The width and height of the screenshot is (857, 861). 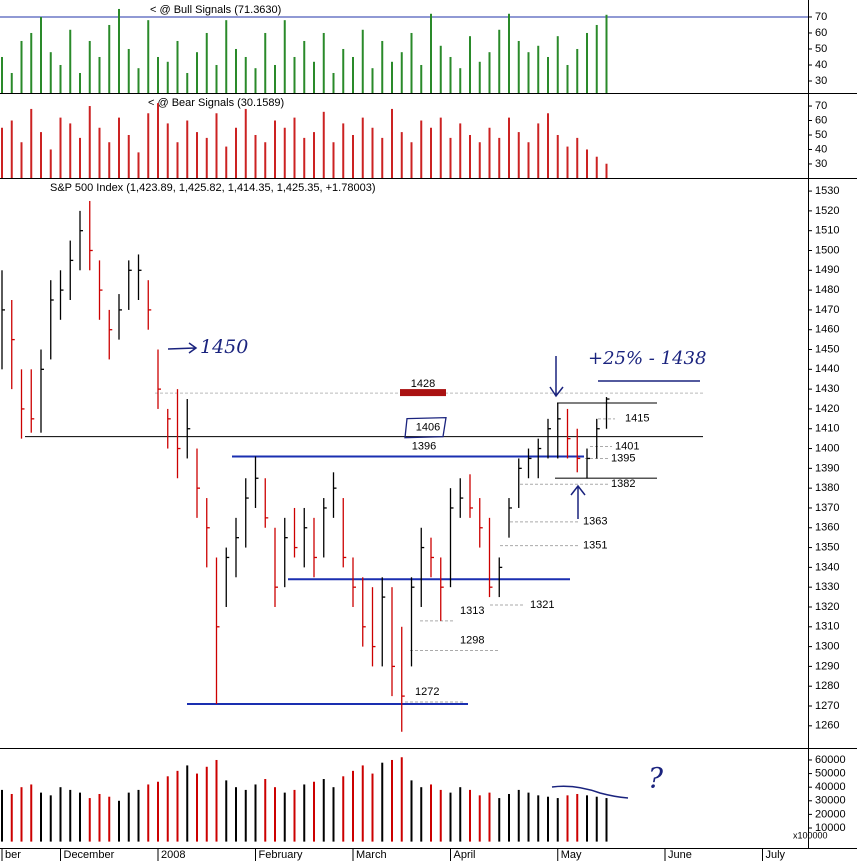 What do you see at coordinates (827, 389) in the screenshot?
I see `y-tick-label: 1430` at bounding box center [827, 389].